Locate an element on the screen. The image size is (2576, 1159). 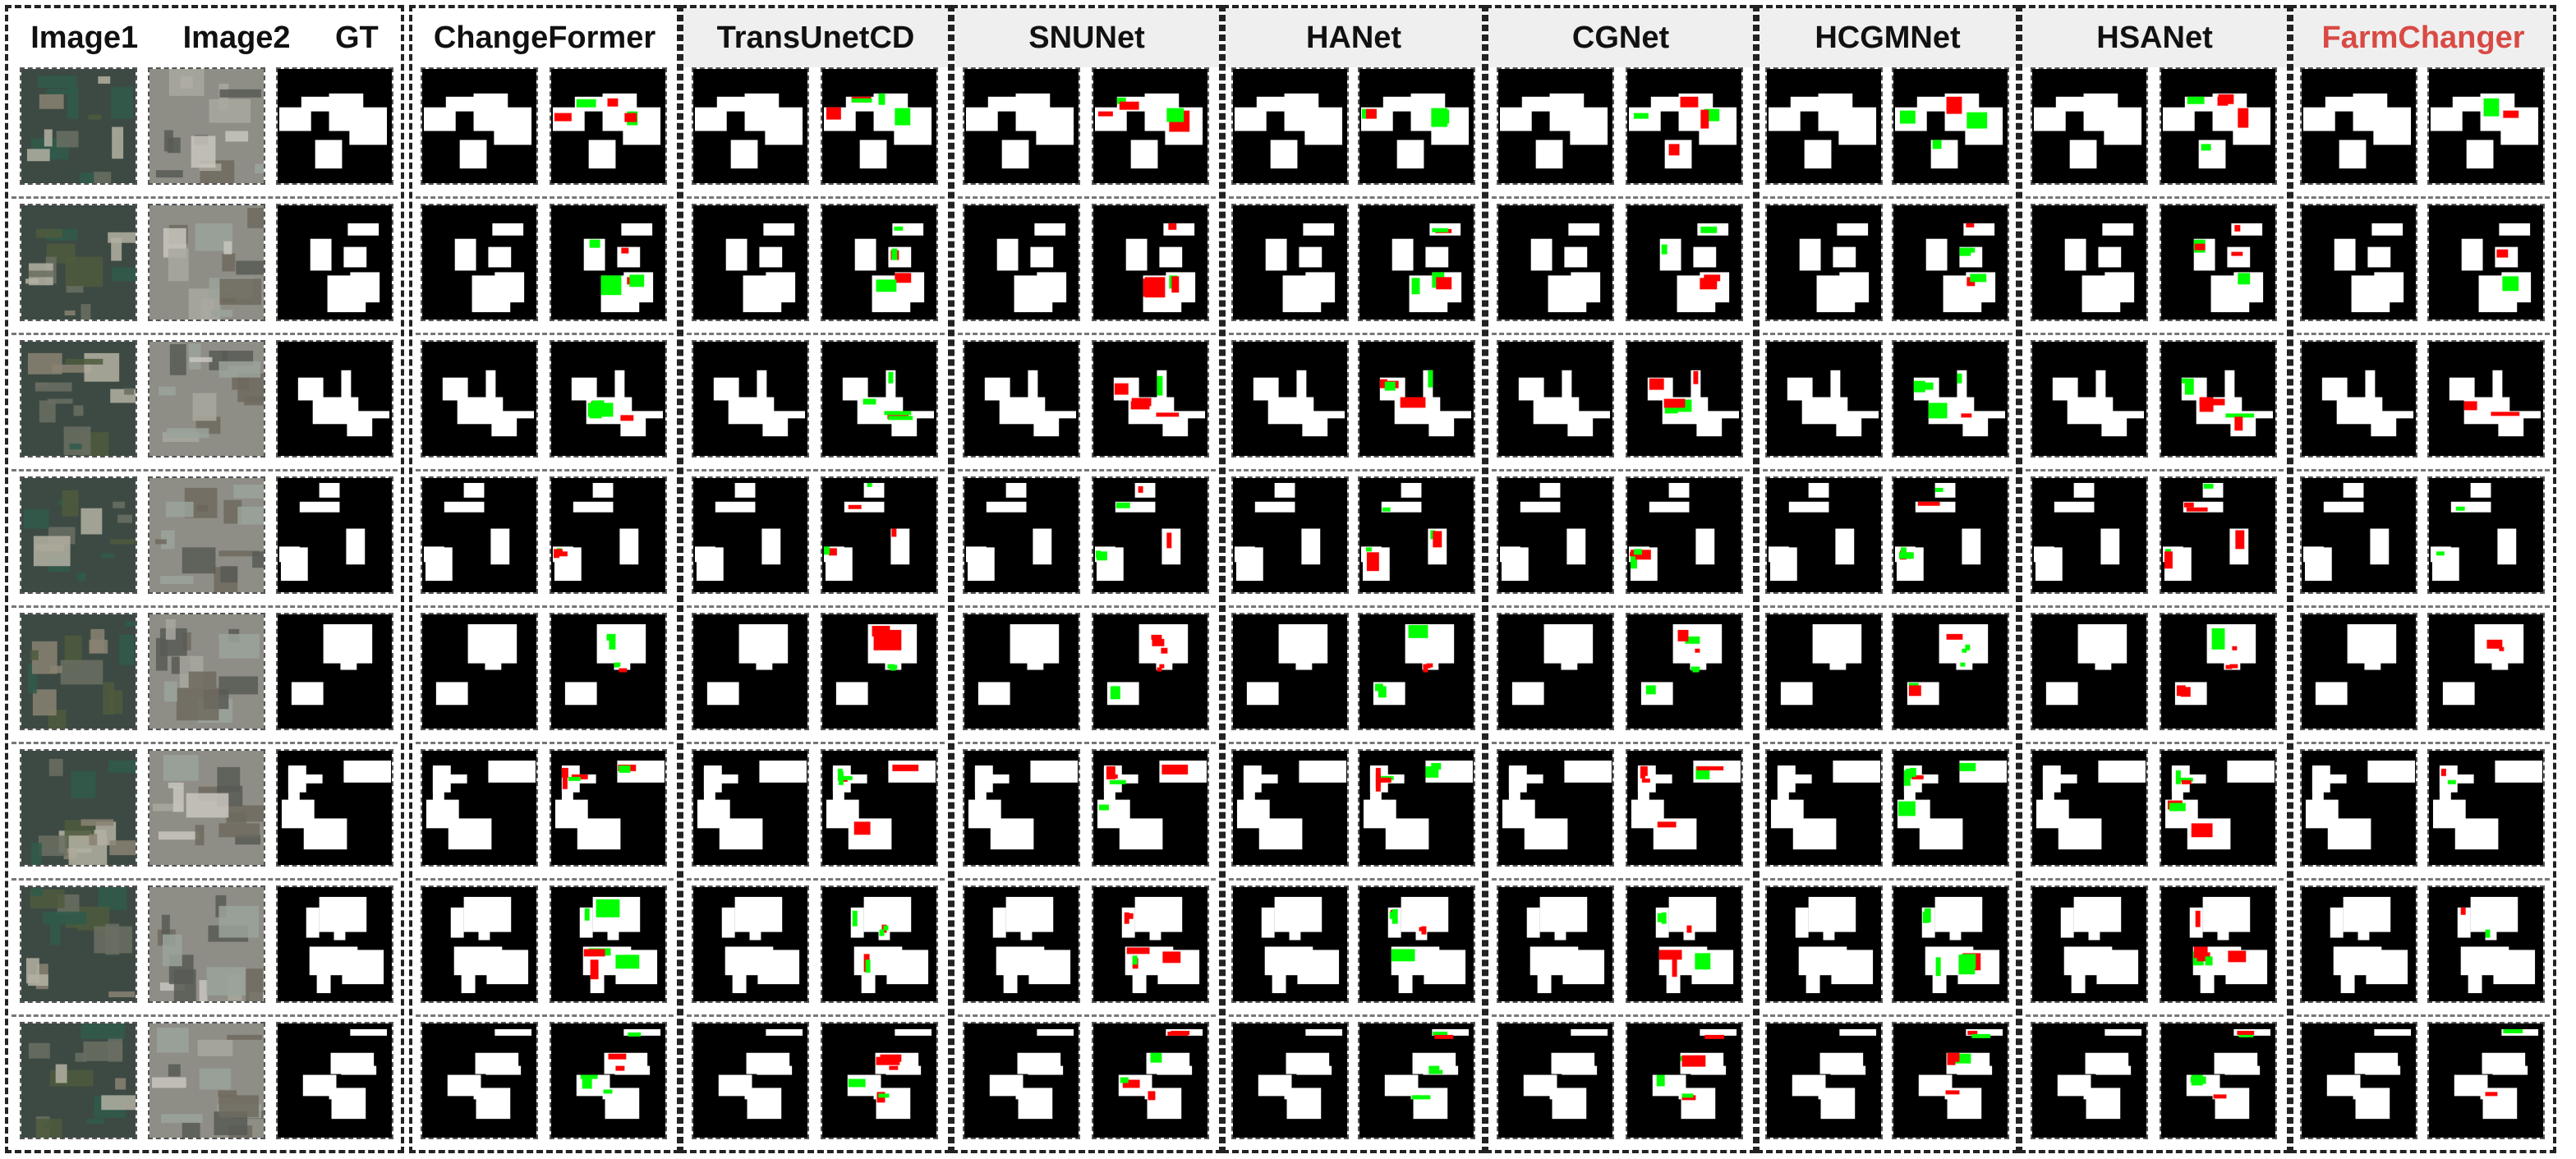
method-section-hcgmnet: HCGMNet is located at coordinates (1888, 579).